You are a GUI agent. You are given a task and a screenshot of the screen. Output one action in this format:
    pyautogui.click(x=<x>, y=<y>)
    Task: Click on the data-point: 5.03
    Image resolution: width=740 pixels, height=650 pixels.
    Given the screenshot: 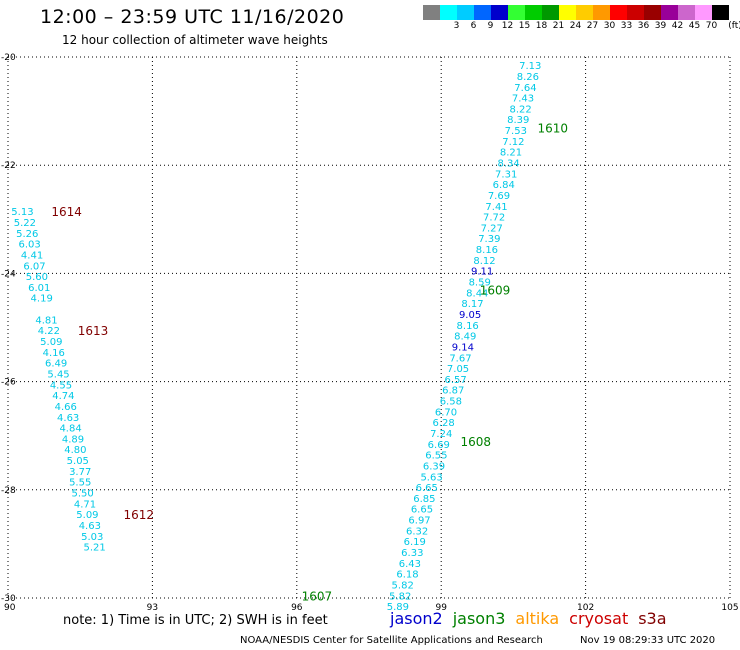 What is the action you would take?
    pyautogui.click(x=92, y=537)
    